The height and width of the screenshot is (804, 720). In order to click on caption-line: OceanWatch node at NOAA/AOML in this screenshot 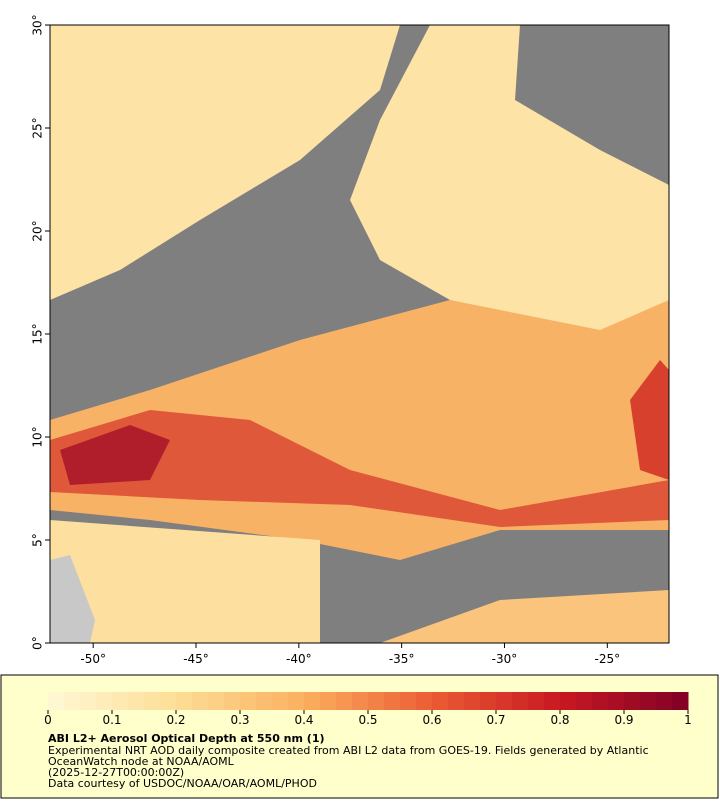, I will do `click(141, 761)`.